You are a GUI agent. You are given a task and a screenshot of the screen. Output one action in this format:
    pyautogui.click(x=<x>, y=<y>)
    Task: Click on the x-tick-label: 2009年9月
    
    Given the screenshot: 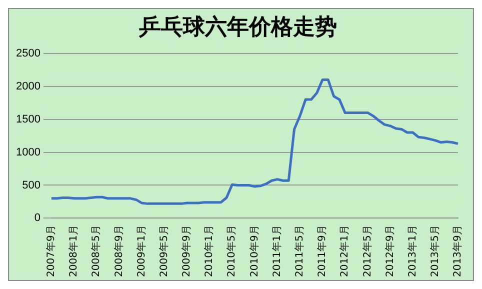 What is the action you would take?
    pyautogui.click(x=186, y=251)
    